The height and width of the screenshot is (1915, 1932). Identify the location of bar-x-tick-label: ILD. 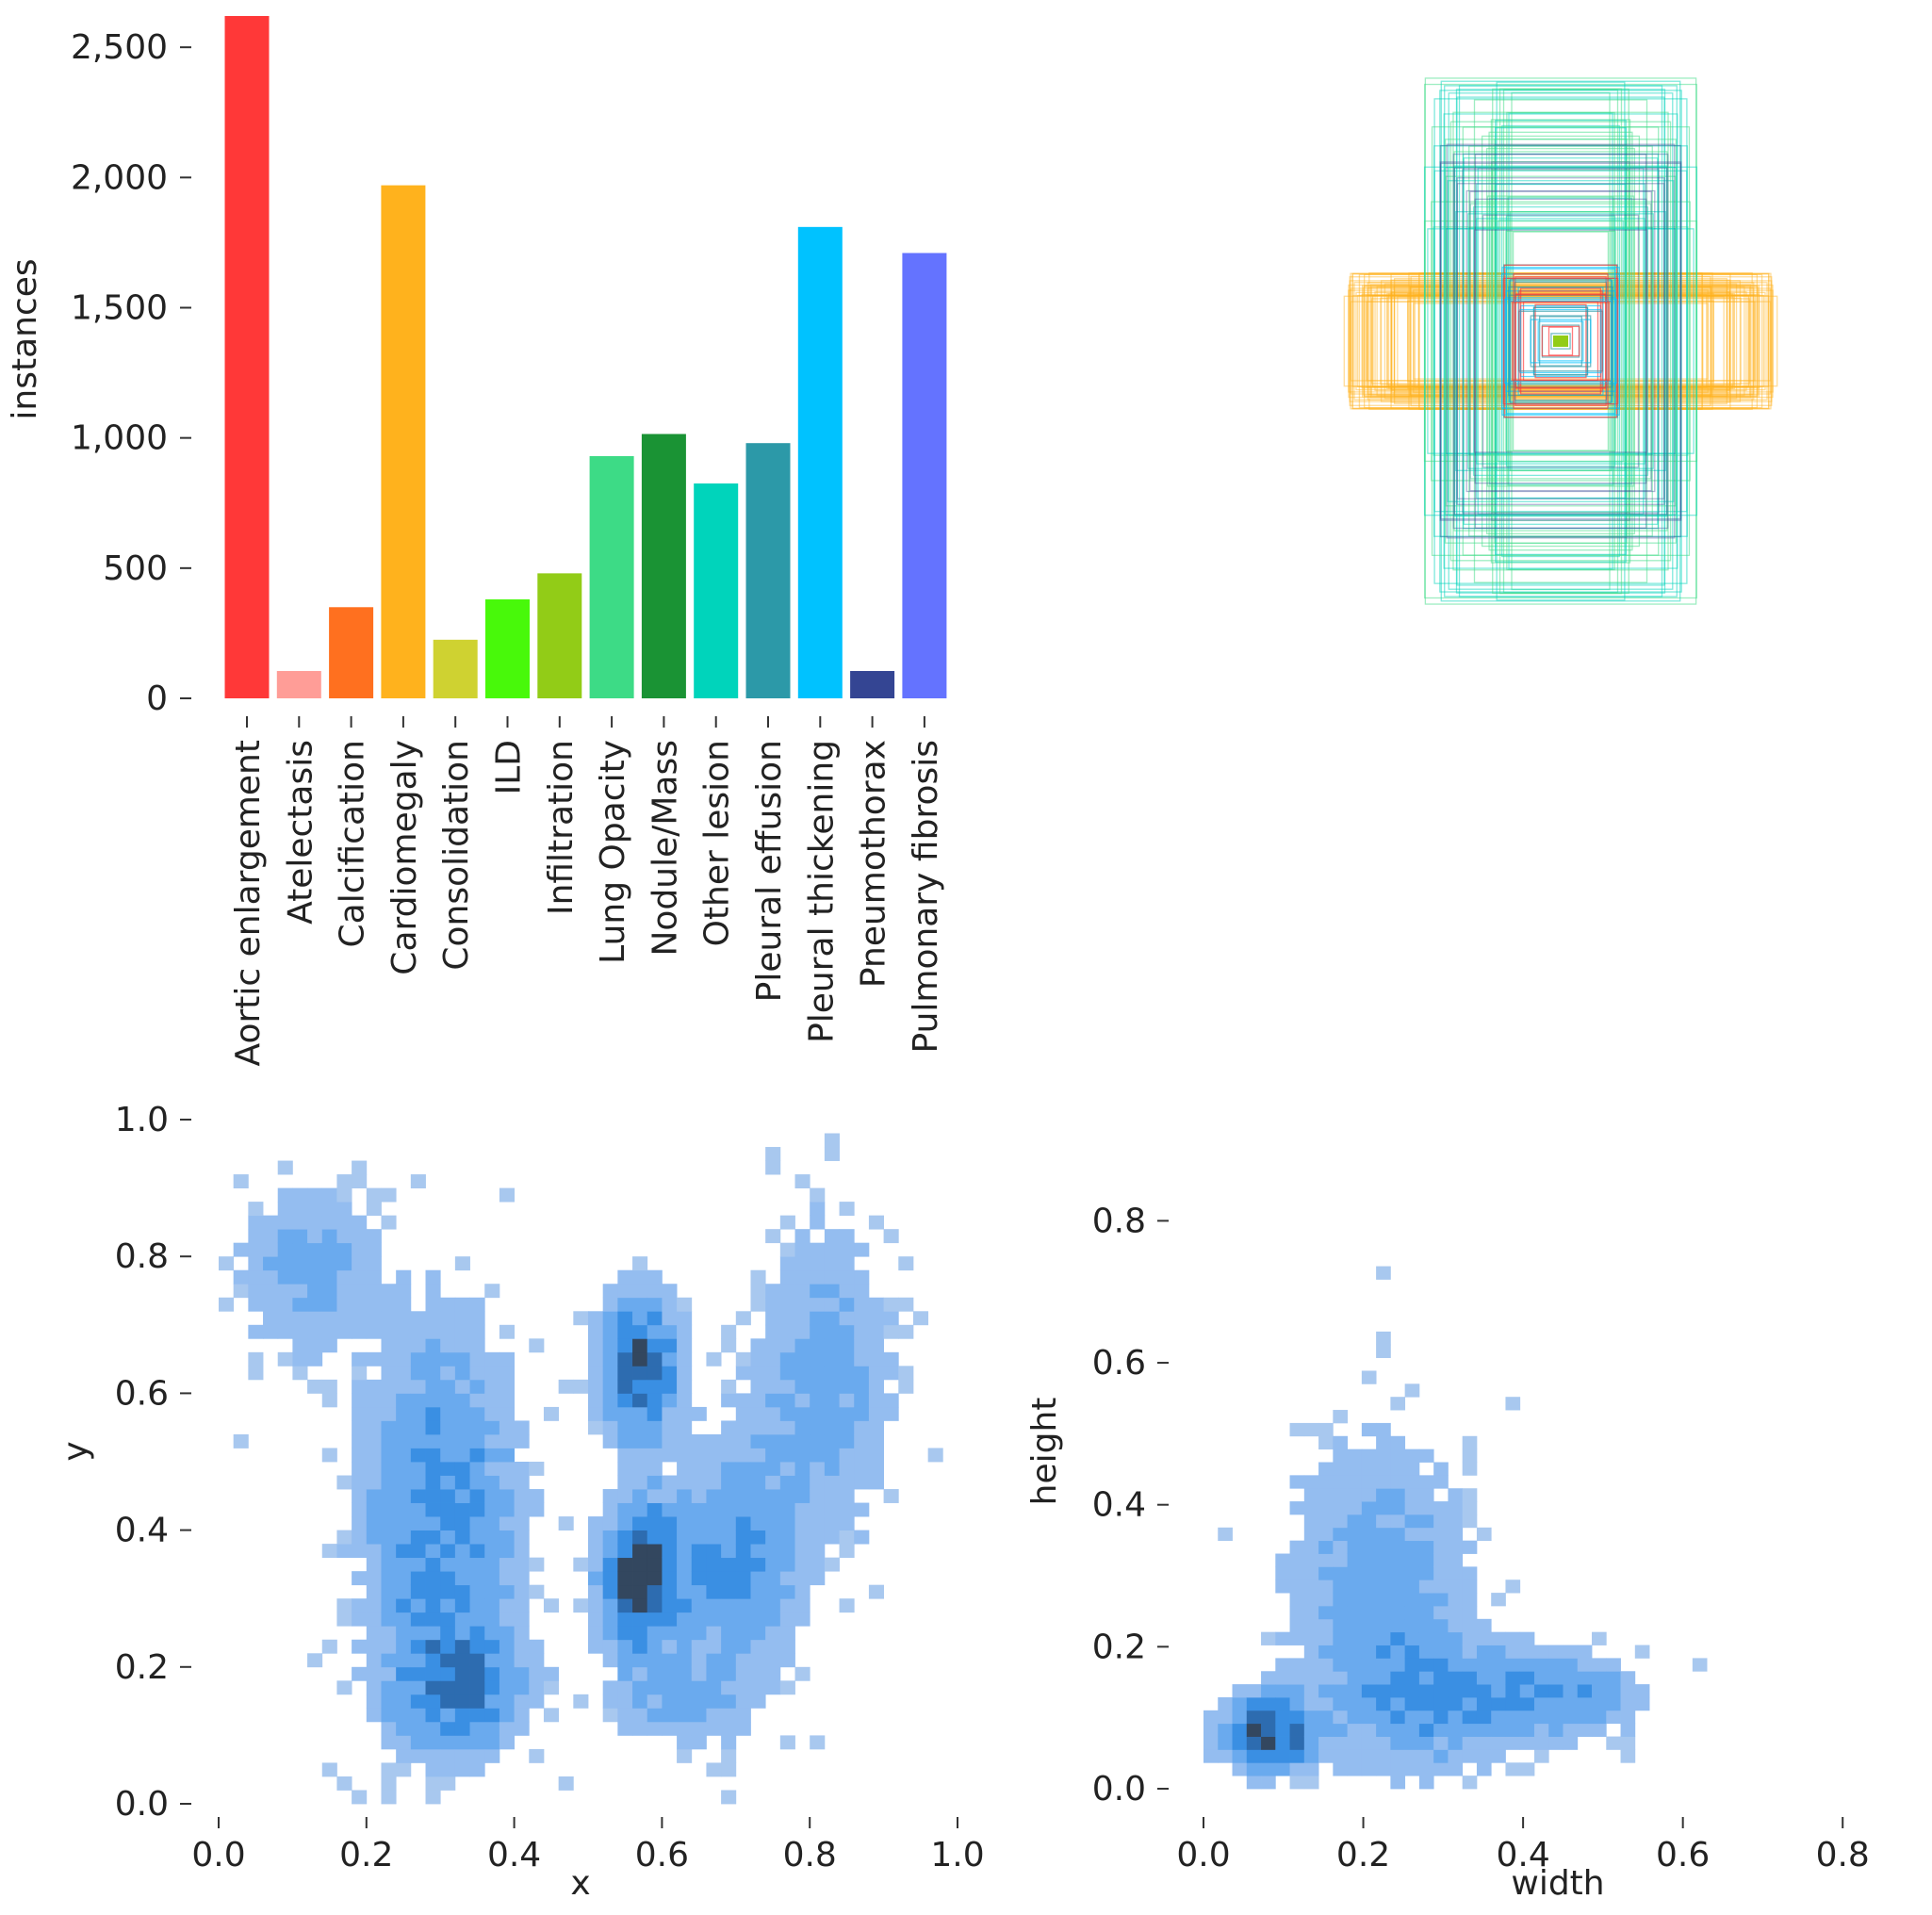
(509, 767).